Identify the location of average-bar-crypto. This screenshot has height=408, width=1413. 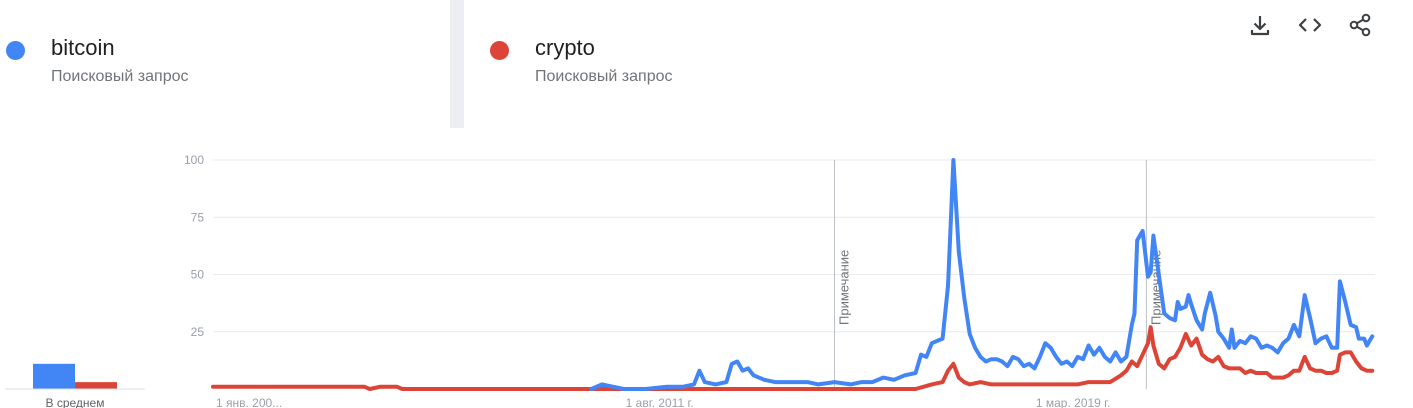
(96, 385).